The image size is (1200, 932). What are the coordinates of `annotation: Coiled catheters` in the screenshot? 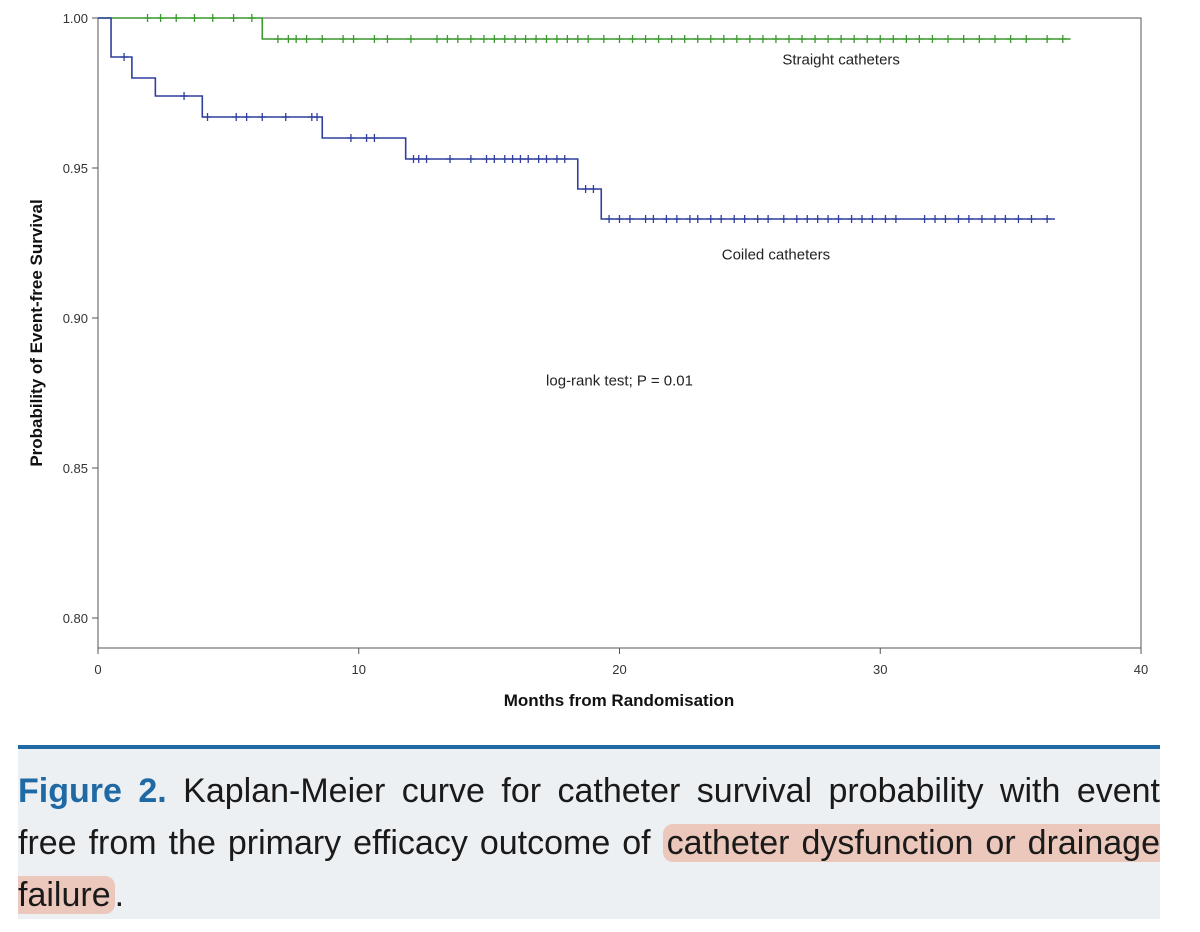 It's located at (776, 255).